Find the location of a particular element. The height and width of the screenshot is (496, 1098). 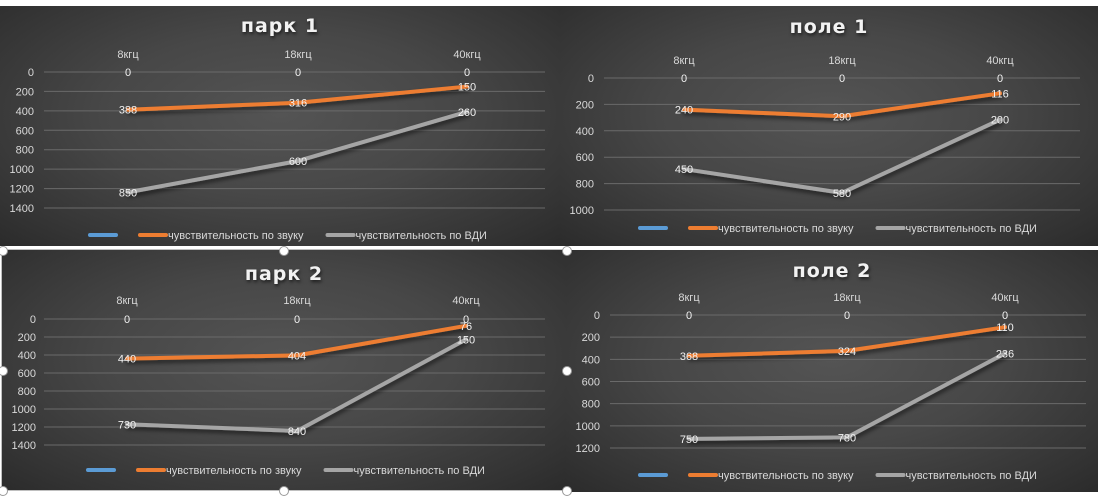

resize-handle-right is located at coordinates (567, 371).